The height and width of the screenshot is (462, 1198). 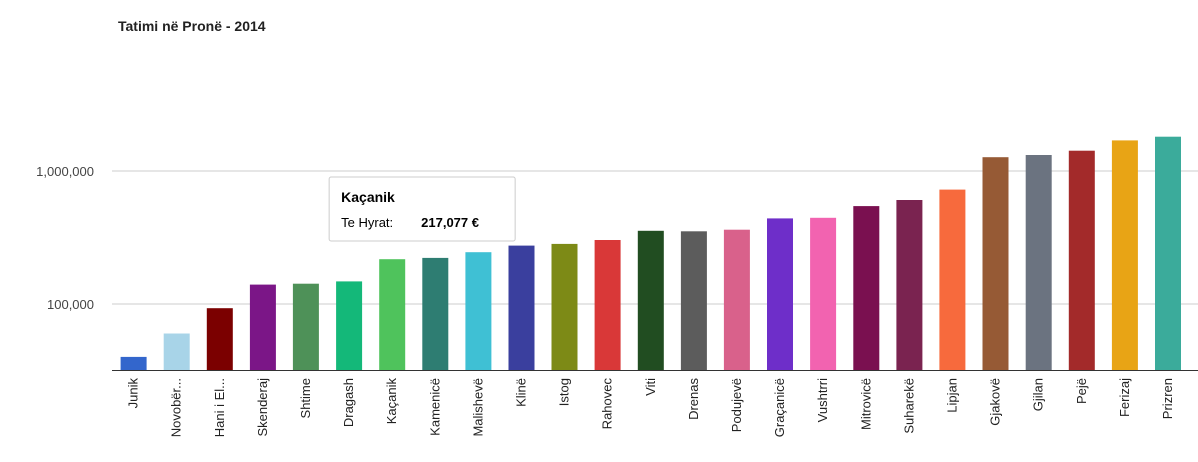 I want to click on x-tick-label: Viti, so click(x=650, y=387).